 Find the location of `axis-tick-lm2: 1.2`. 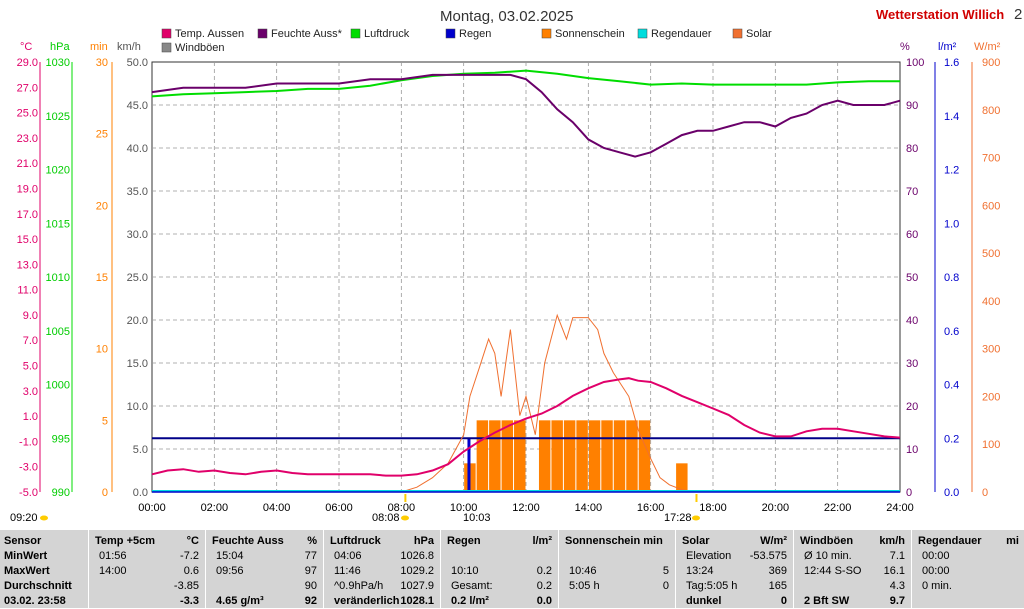

axis-tick-lm2: 1.2 is located at coordinates (951, 171).